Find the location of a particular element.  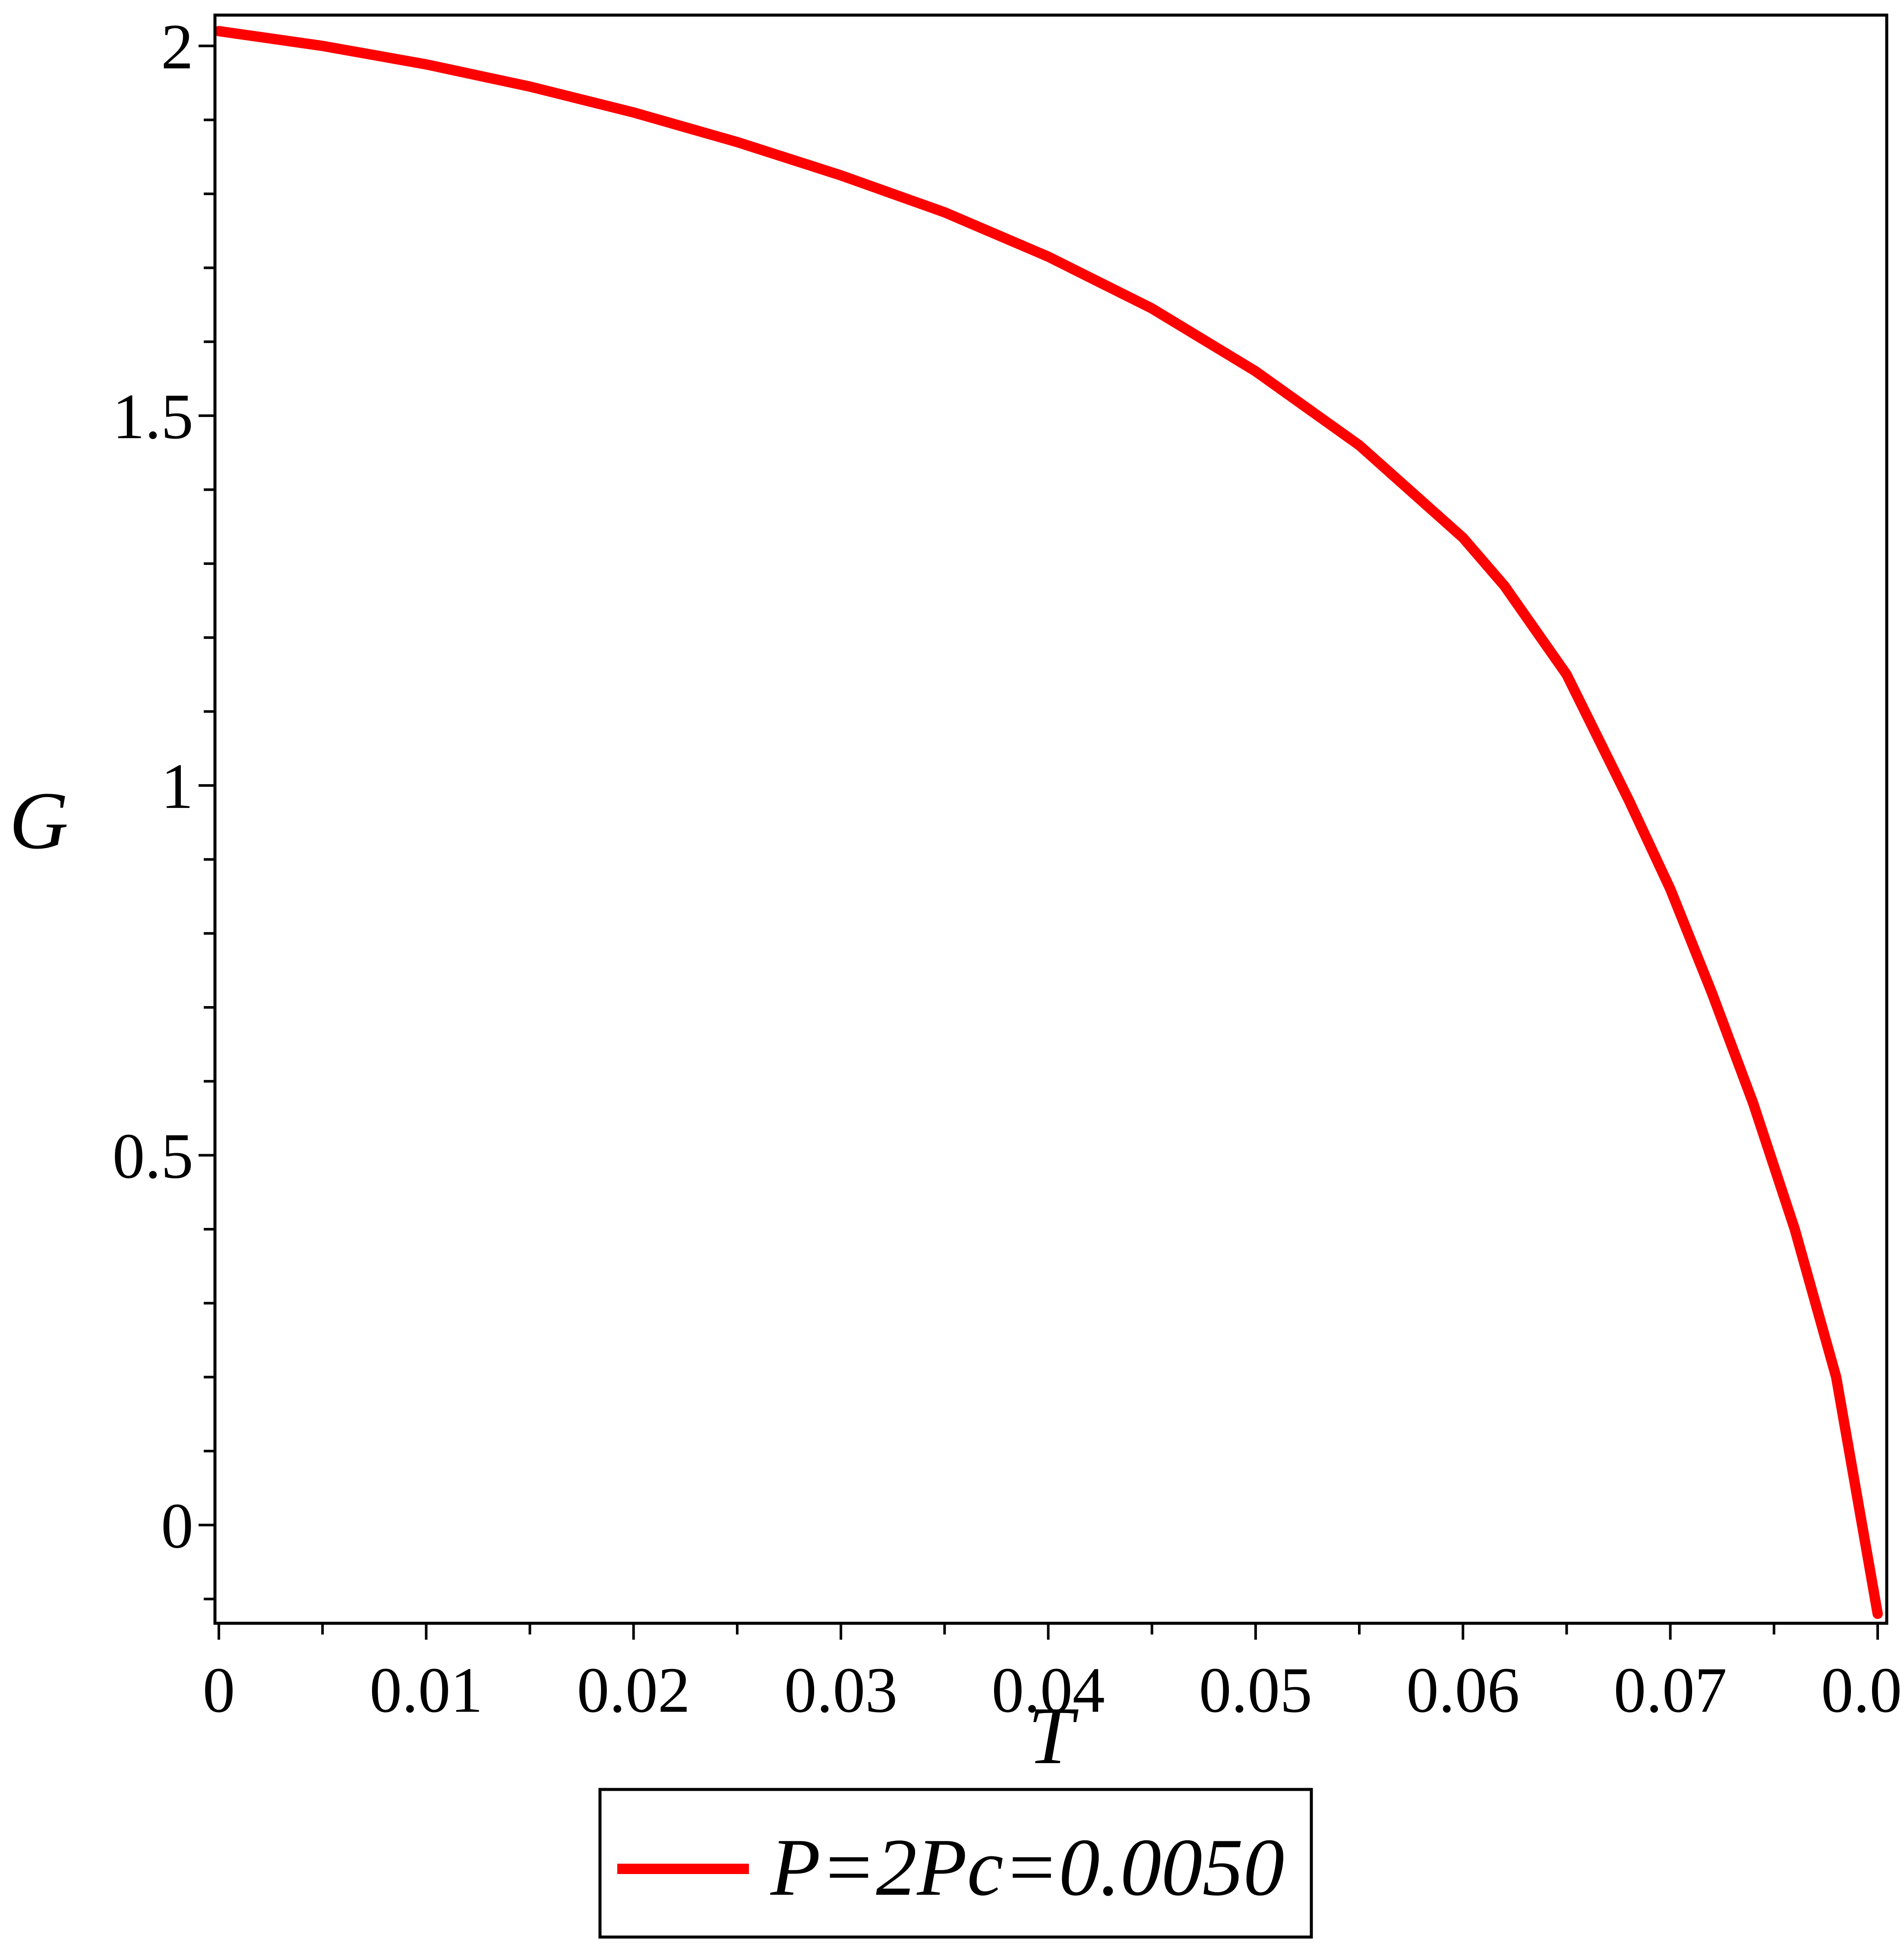

y-tick-label: 1 is located at coordinates (177, 786).